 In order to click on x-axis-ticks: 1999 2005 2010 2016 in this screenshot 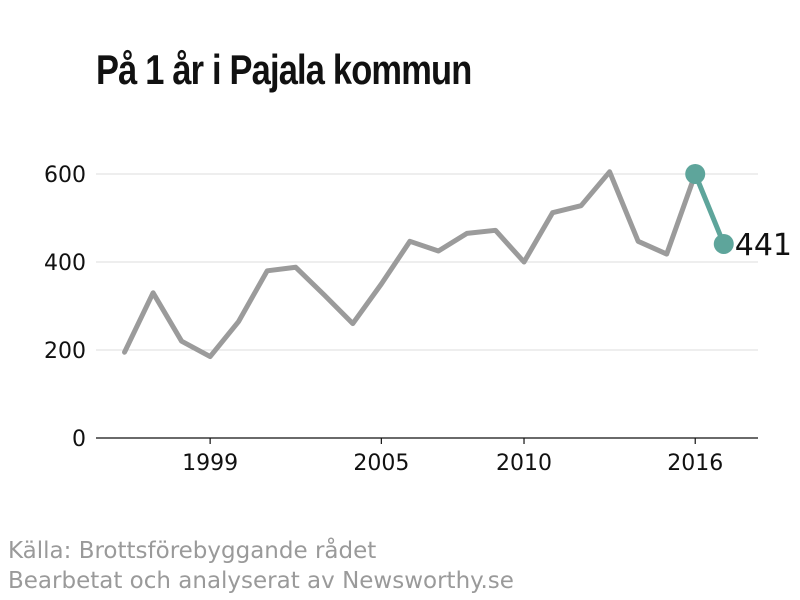, I will do `click(452, 457)`.